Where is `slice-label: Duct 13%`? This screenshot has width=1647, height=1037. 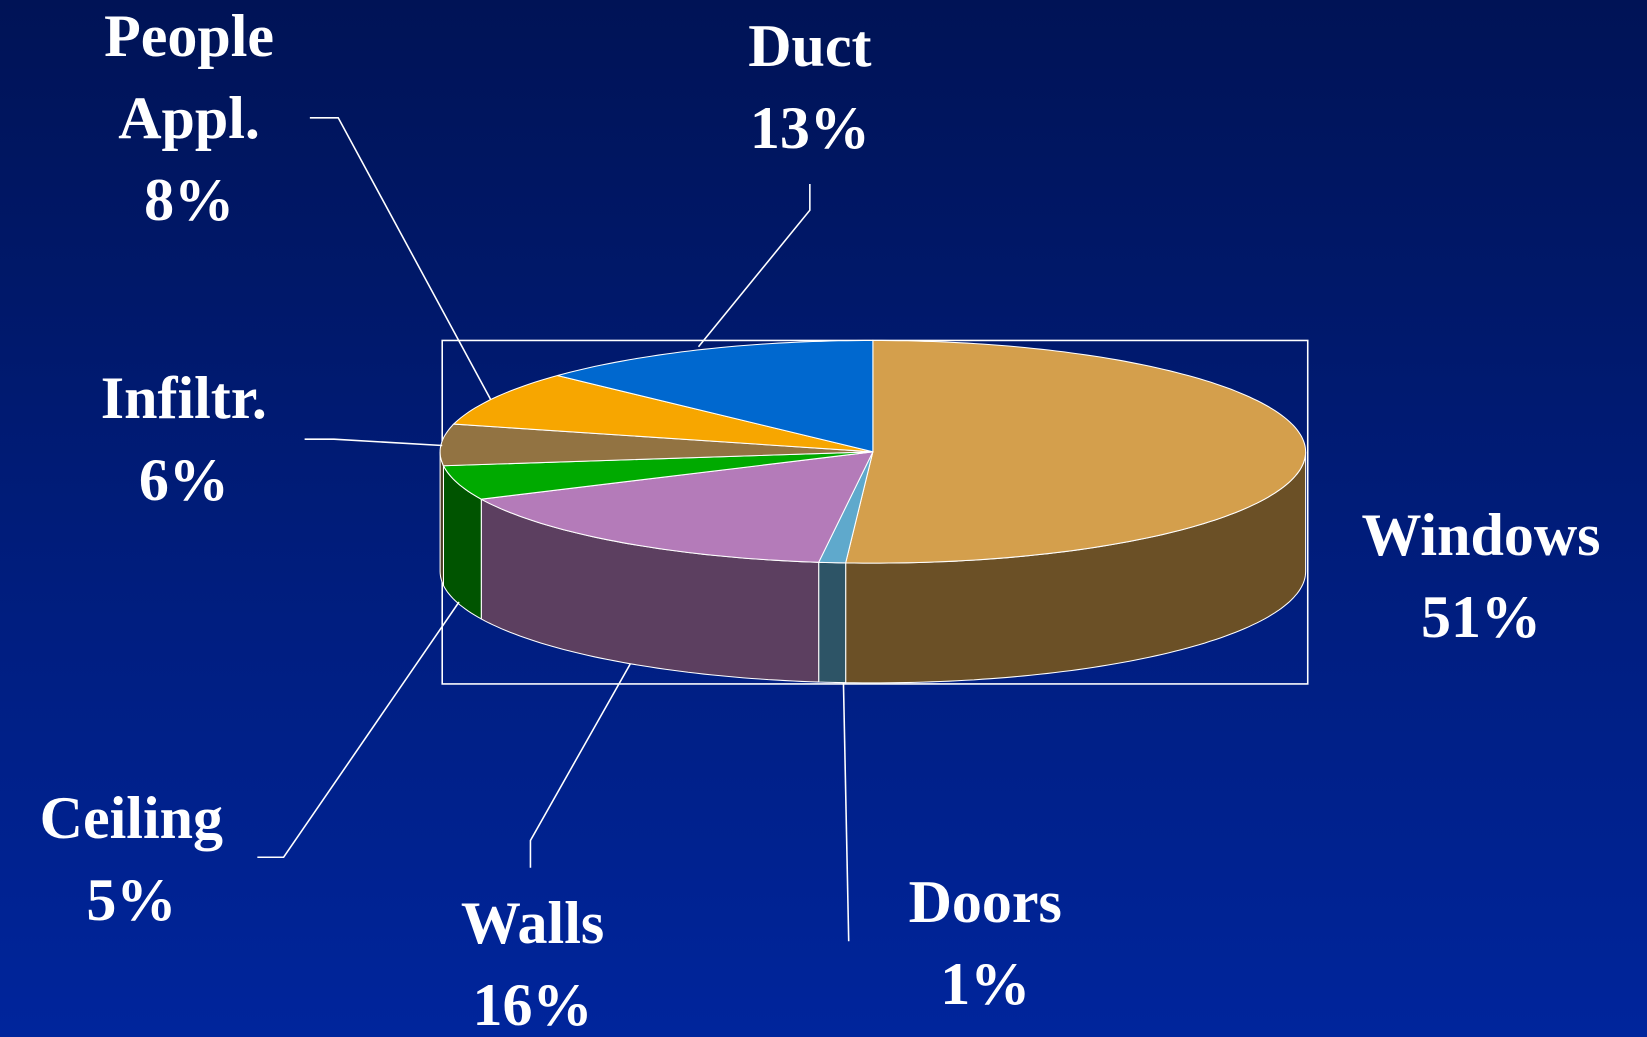
slice-label: Duct 13% is located at coordinates (810, 87).